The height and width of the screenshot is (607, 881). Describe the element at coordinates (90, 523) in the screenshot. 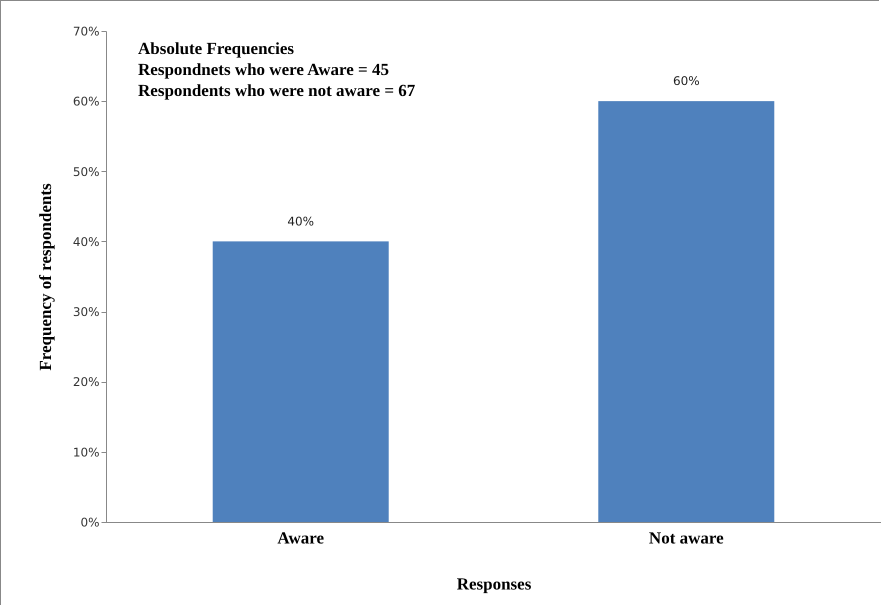

I see `y-tick-label: 0%` at that location.